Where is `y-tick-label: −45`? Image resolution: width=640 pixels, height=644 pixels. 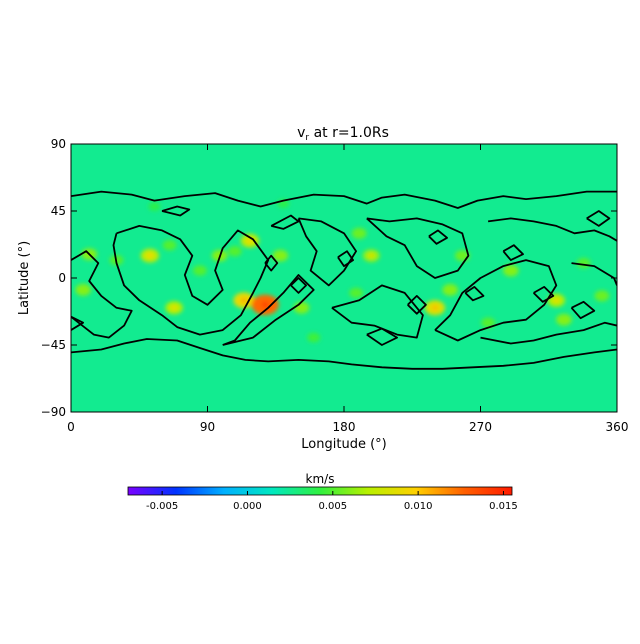
y-tick-label: −45 is located at coordinates (53, 345).